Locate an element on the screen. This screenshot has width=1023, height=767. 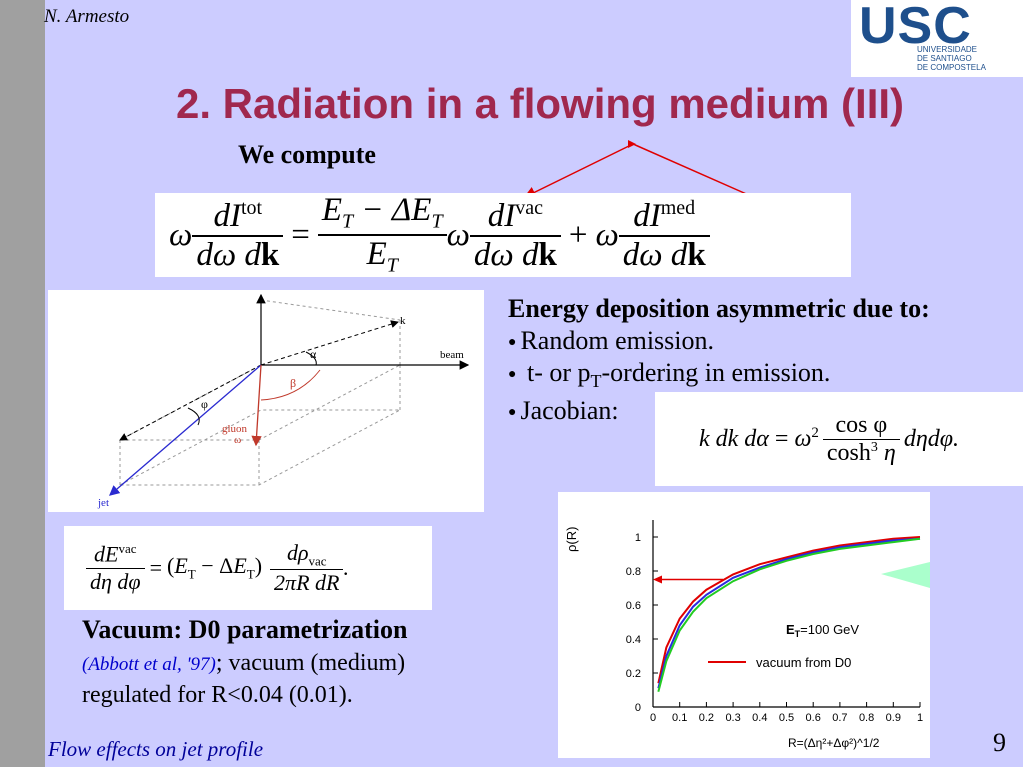
bullet-item: ● t- or pT-ordering in emission. is located at coordinates (669, 375).